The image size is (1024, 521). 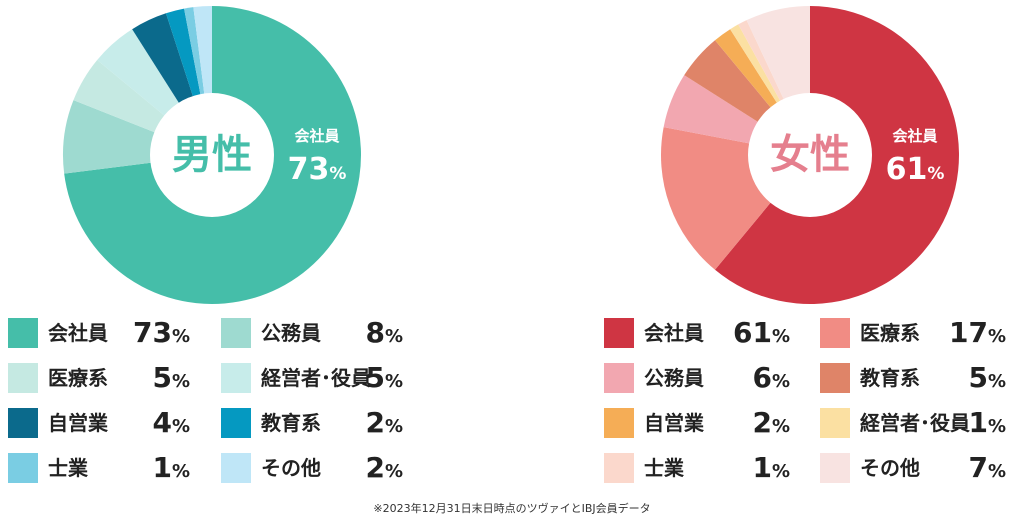 I want to click on legend-item: 会社員 73%, so click(x=99, y=332).